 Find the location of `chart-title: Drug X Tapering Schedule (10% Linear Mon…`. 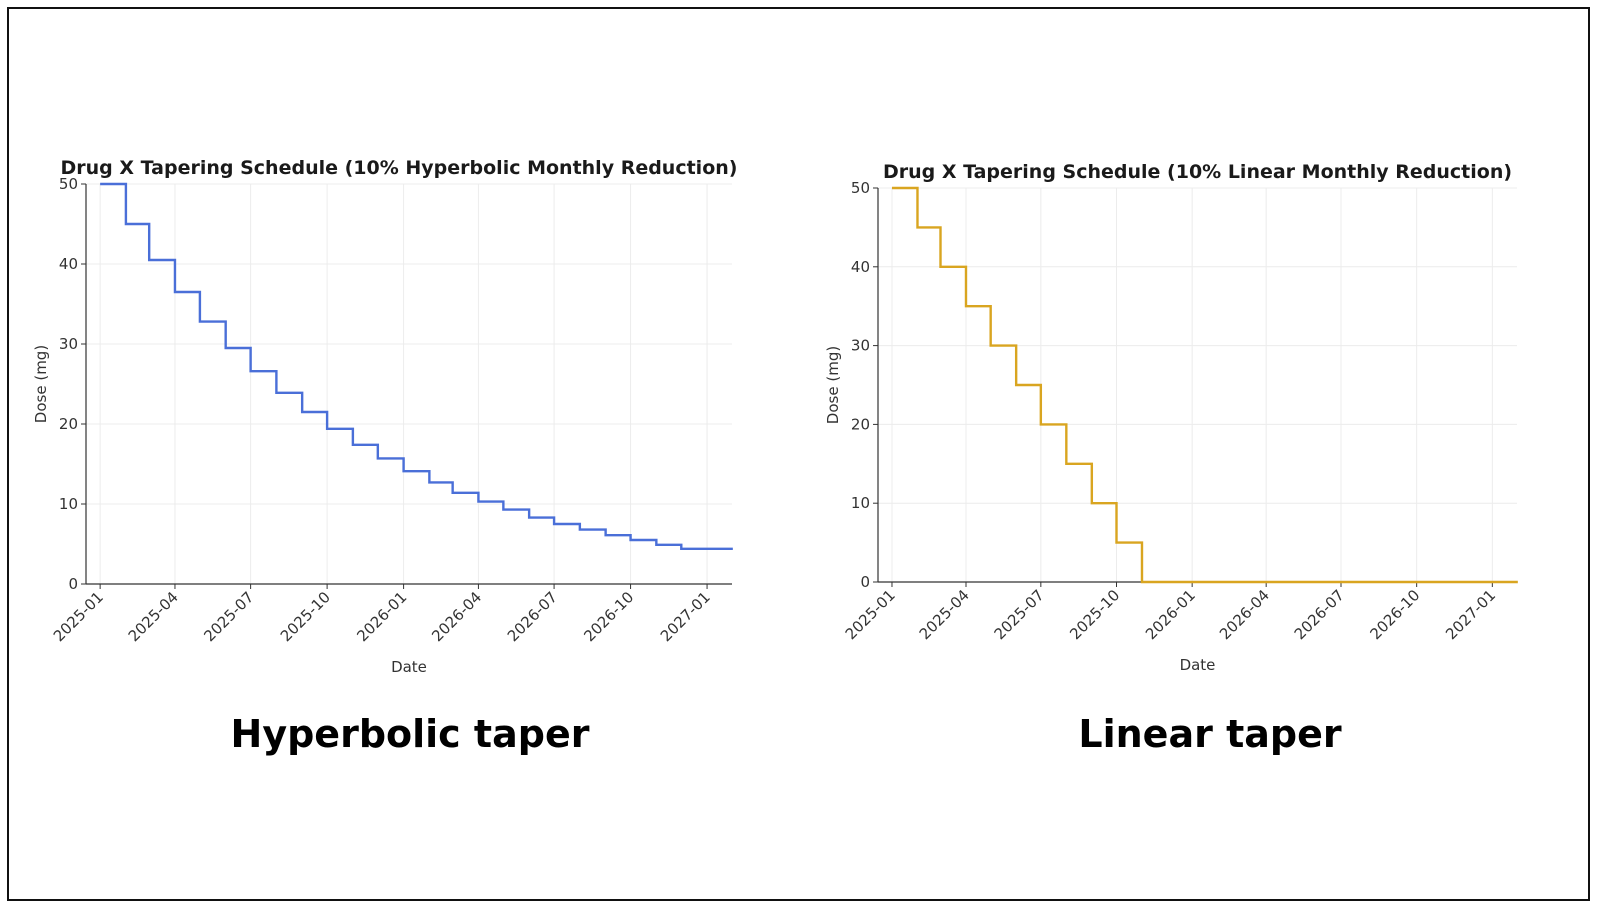

chart-title: Drug X Tapering Schedule (10% Linear Mon… is located at coordinates (1197, 172).